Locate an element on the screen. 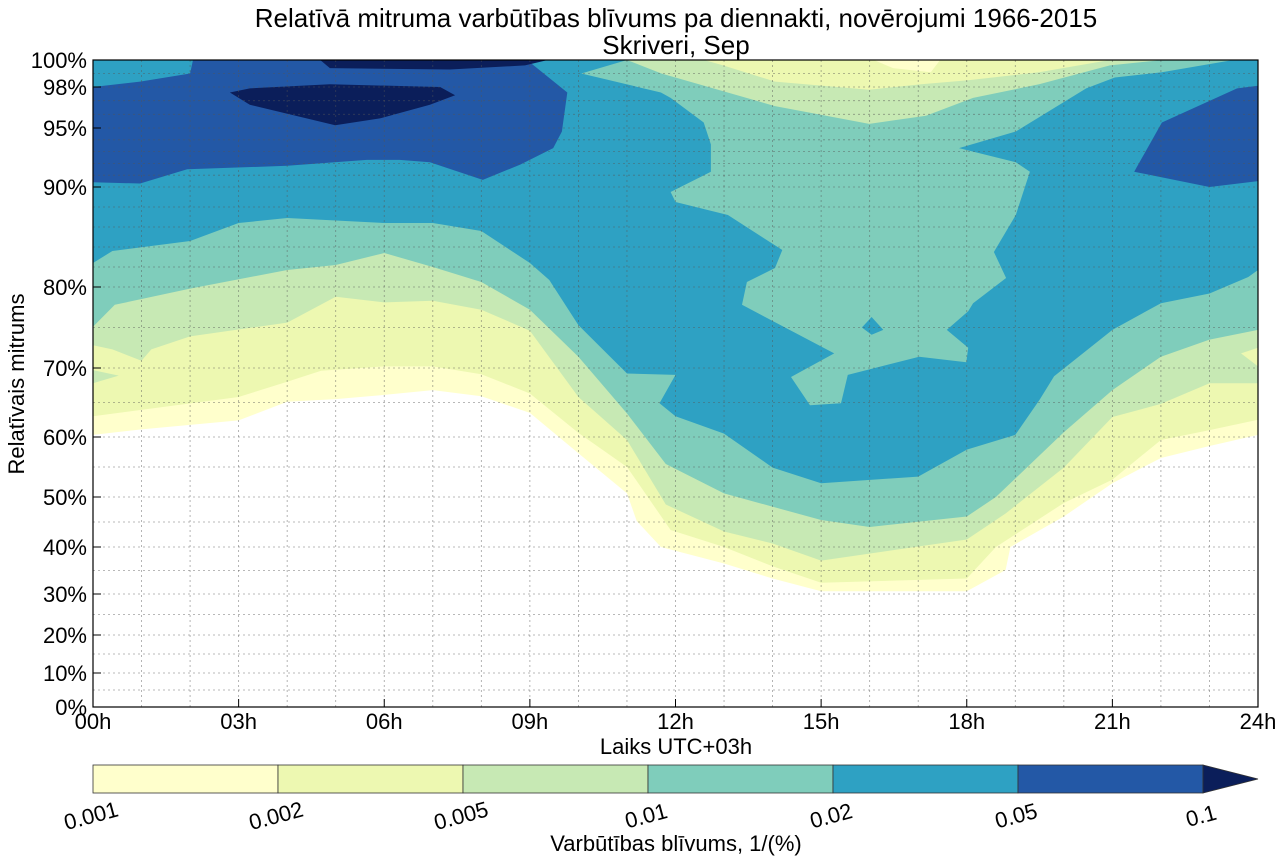 The image size is (1284, 868). y-tick-label: 50% is located at coordinates (65, 497).